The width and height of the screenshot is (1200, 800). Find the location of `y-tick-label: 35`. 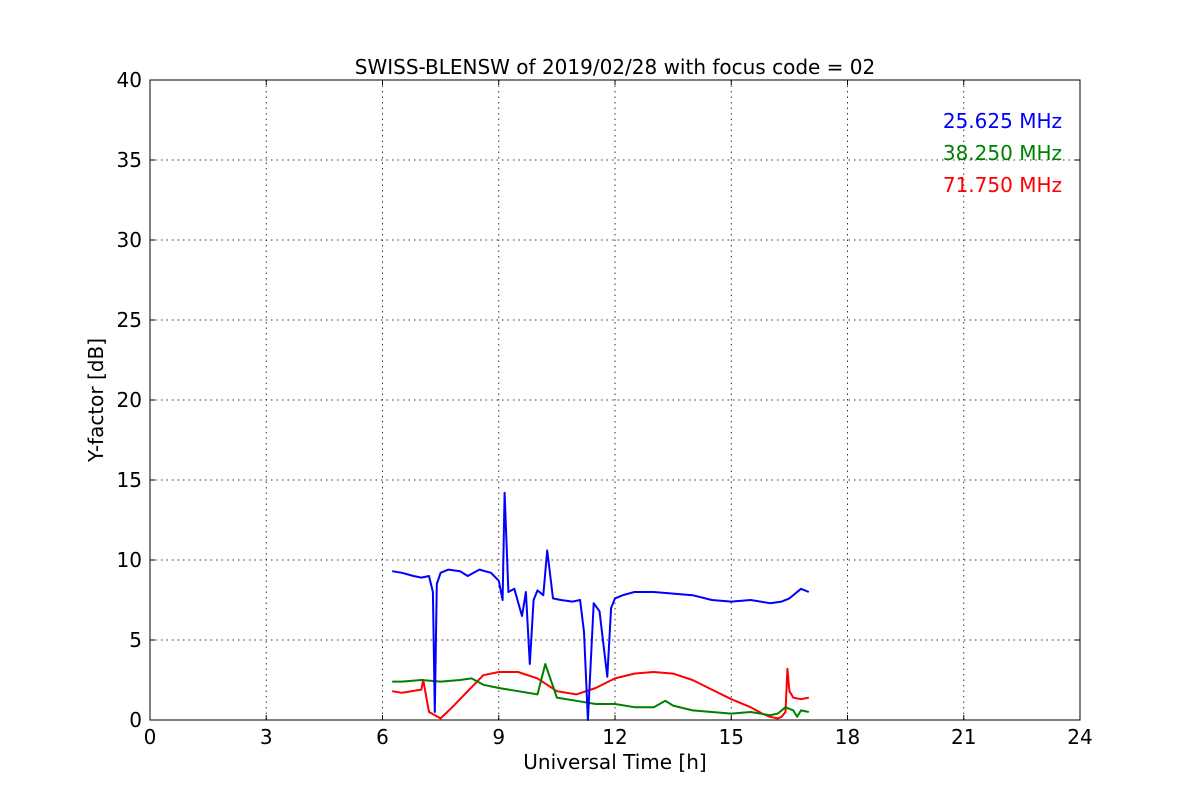

y-tick-label: 35 is located at coordinates (129, 160).